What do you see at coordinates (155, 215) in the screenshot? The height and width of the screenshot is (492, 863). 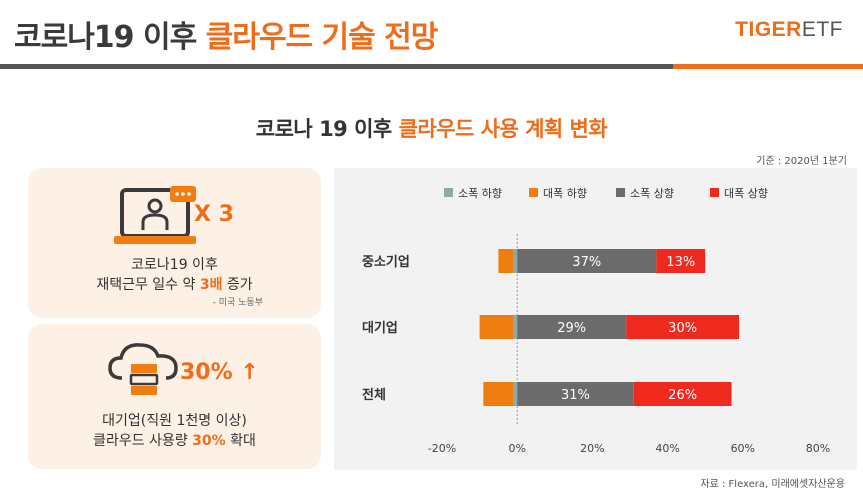 I see `remote-work-monitor-icon` at bounding box center [155, 215].